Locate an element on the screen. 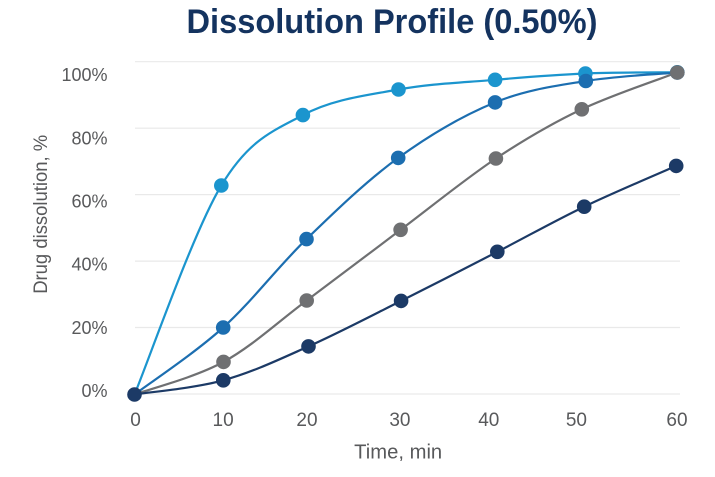 The height and width of the screenshot is (477, 715). svg-text: 0% is located at coordinates (94, 391).